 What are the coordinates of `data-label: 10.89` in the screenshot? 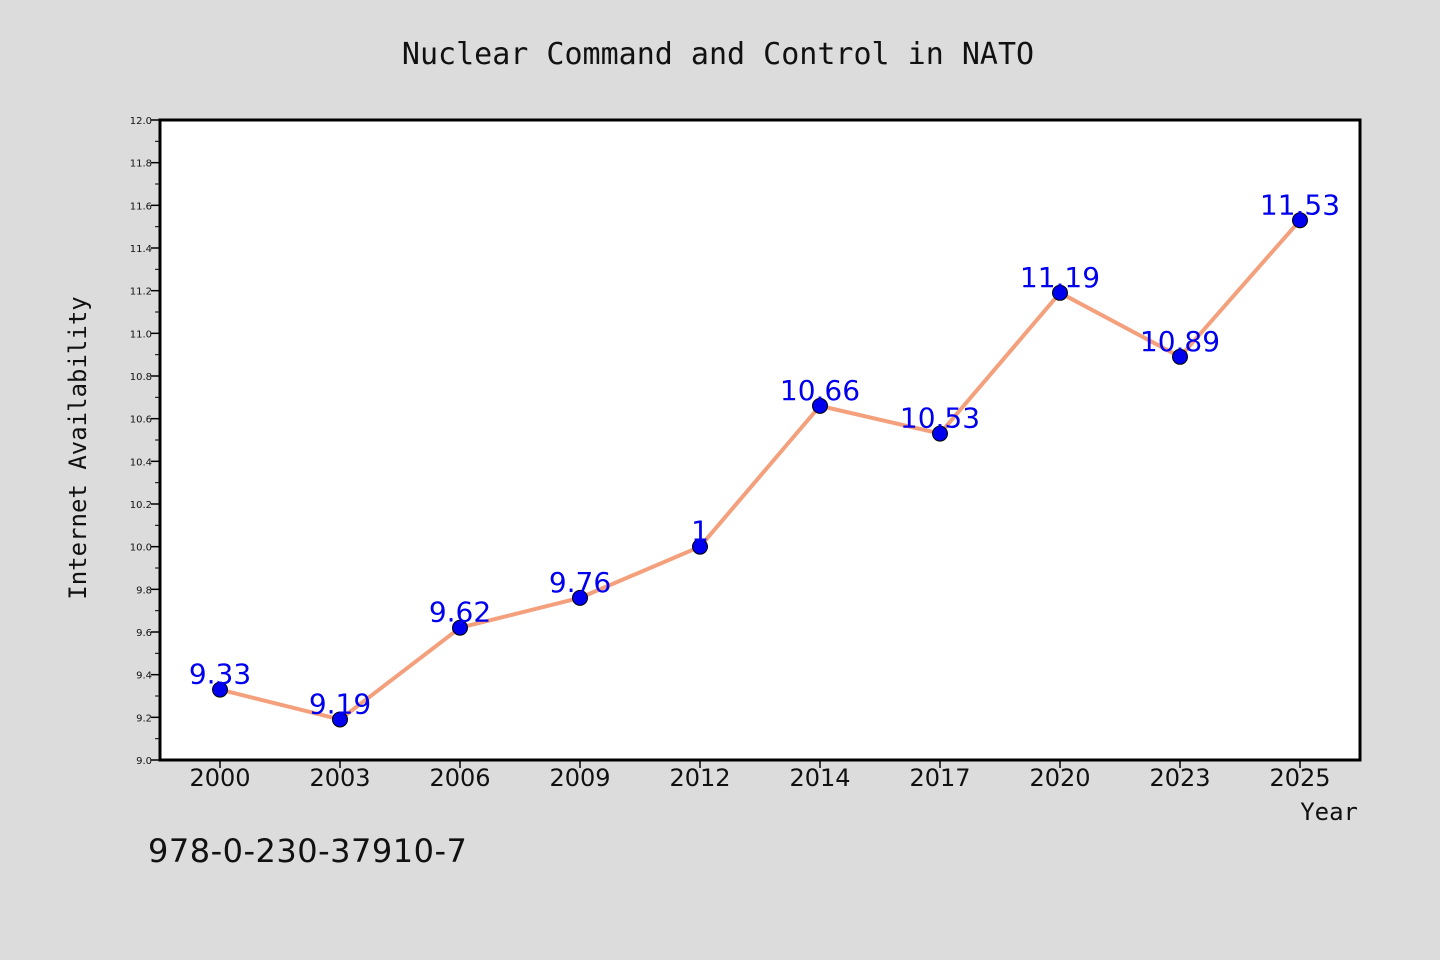 It's located at (1180, 341).